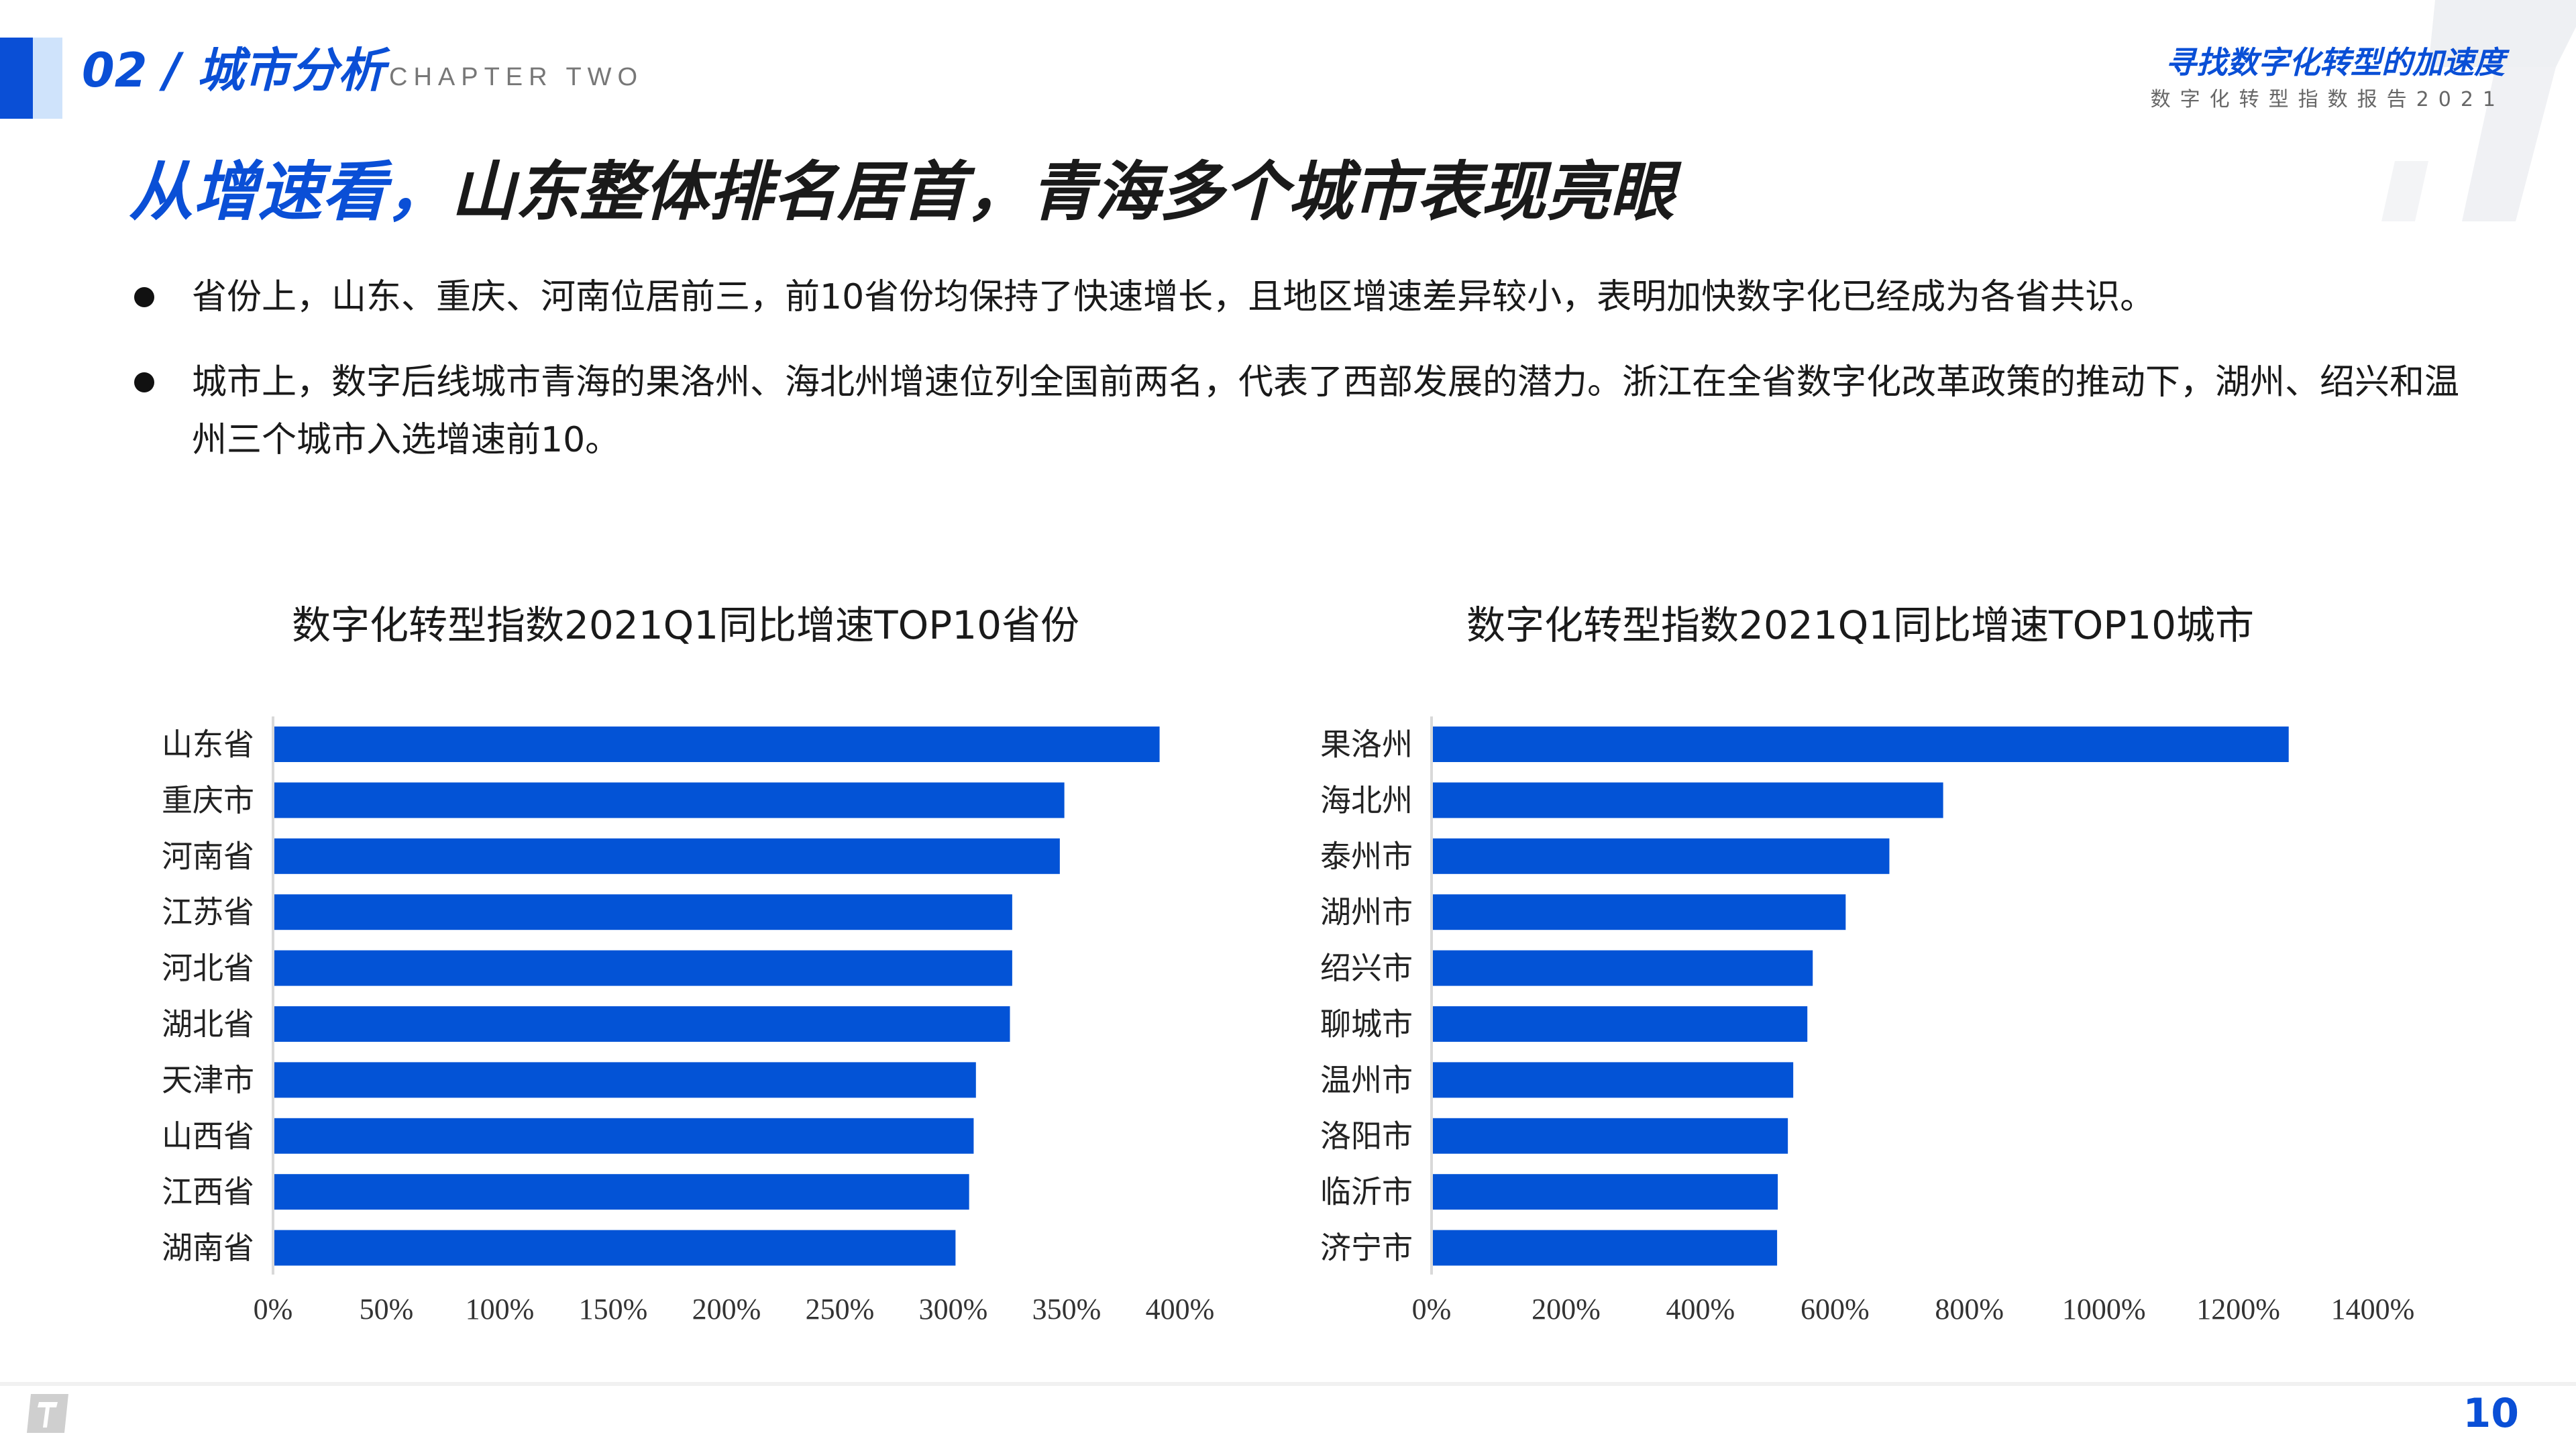 The height and width of the screenshot is (1449, 2576). I want to click on category-label: 果洛州, so click(1366, 745).